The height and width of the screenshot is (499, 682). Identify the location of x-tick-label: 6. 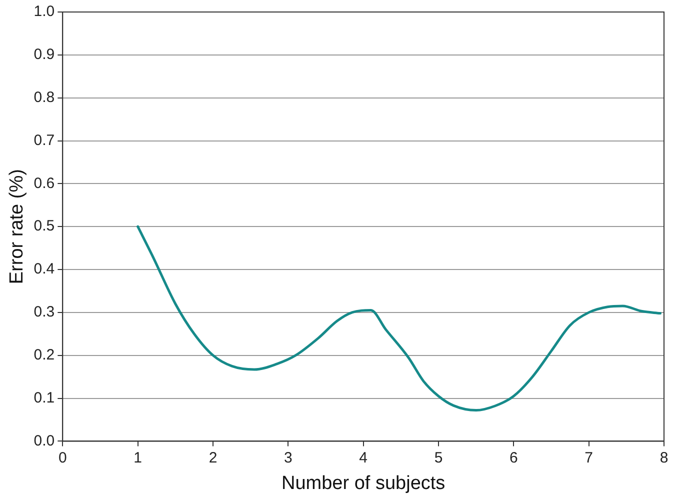
(513, 457).